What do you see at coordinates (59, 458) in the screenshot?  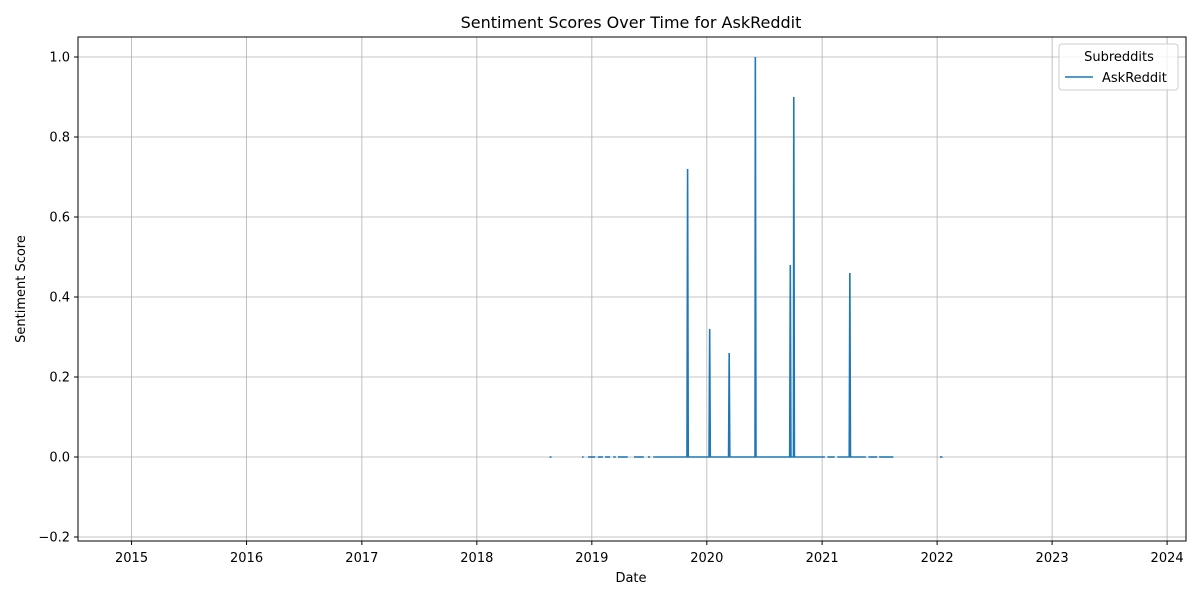 I see `y-tick-label: 0.0` at bounding box center [59, 458].